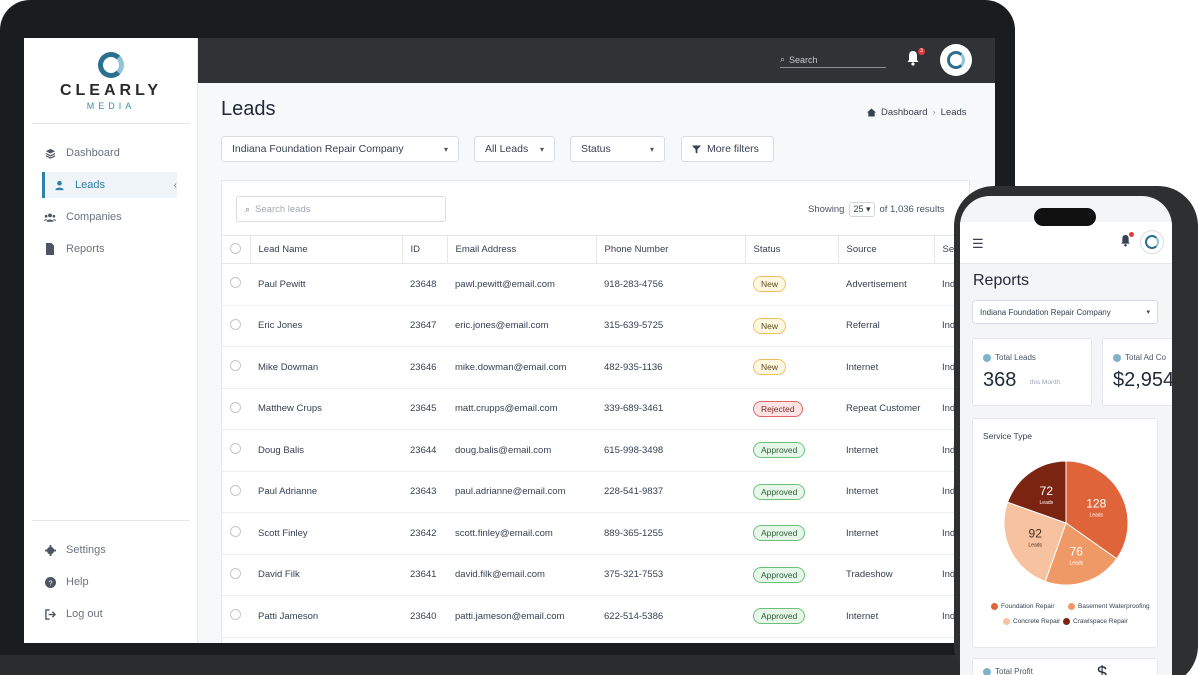 This screenshot has height=675, width=1198. What do you see at coordinates (670, 284) in the screenshot?
I see `lead-phone-cell: 918-283-4756` at bounding box center [670, 284].